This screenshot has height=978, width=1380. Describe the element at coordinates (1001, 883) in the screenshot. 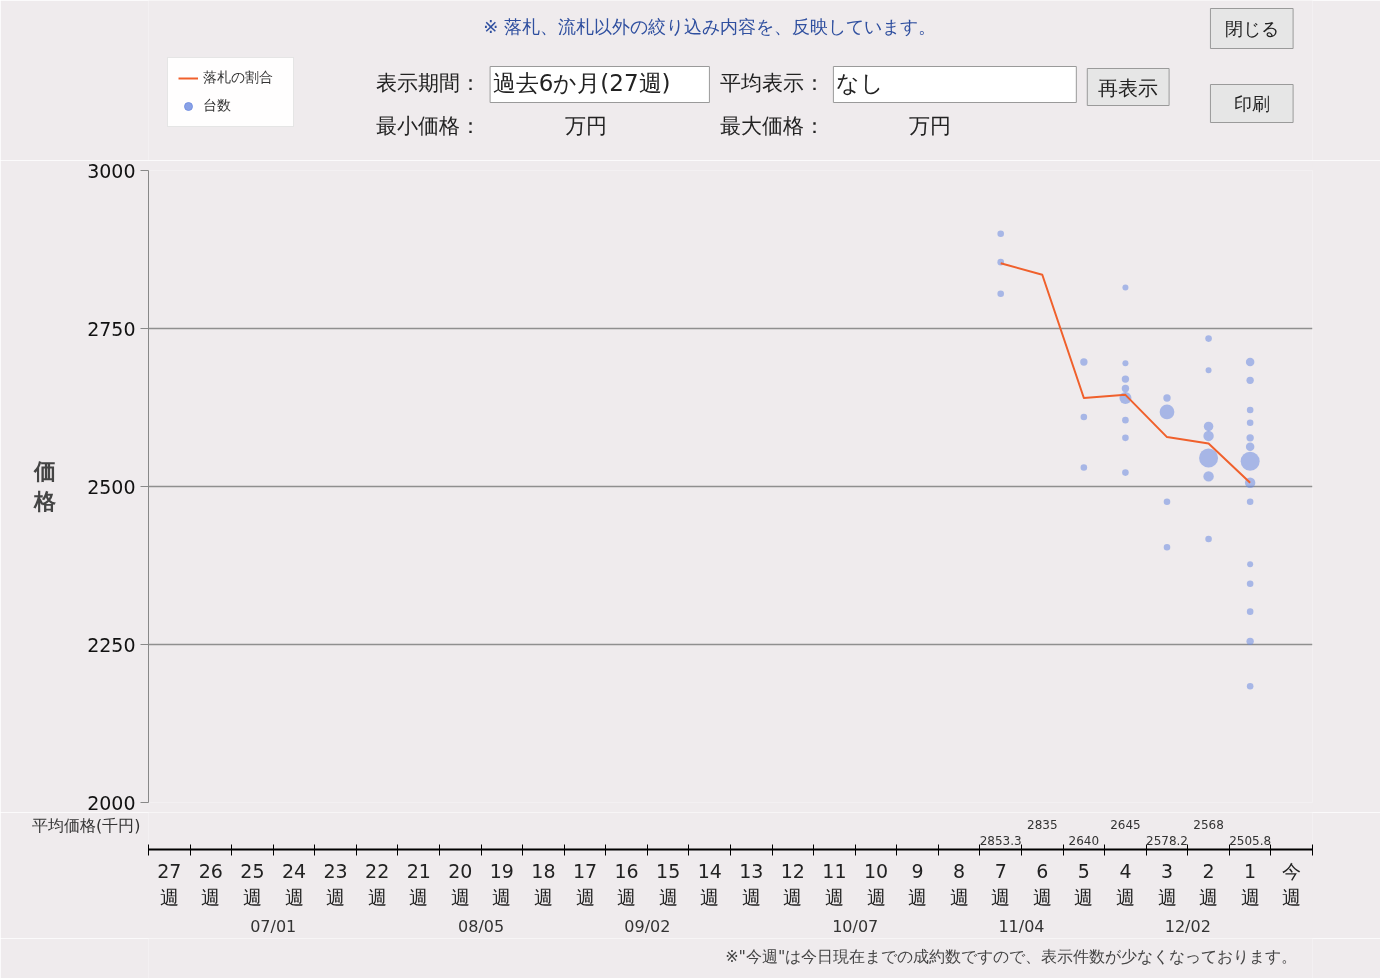

I see `x-tick-label: 7週` at that location.